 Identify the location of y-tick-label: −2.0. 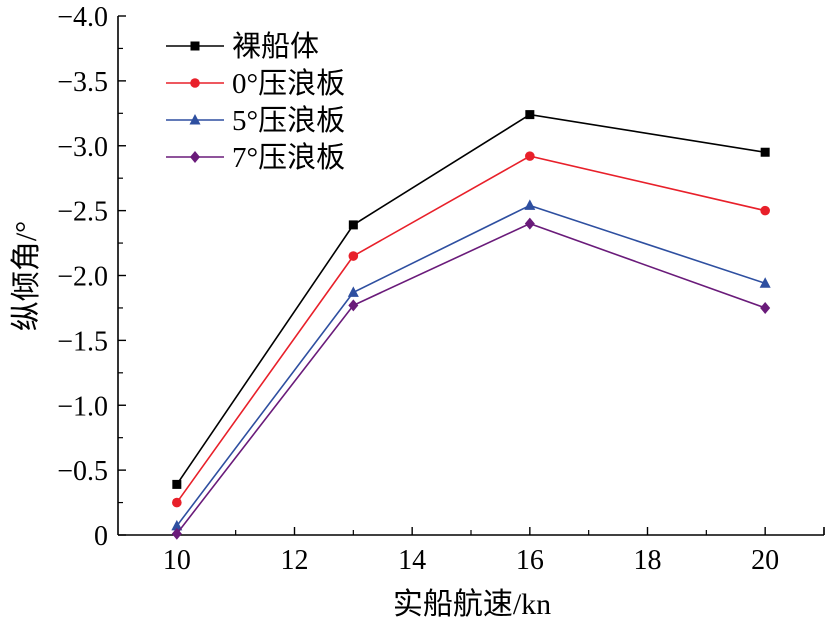
(82, 277).